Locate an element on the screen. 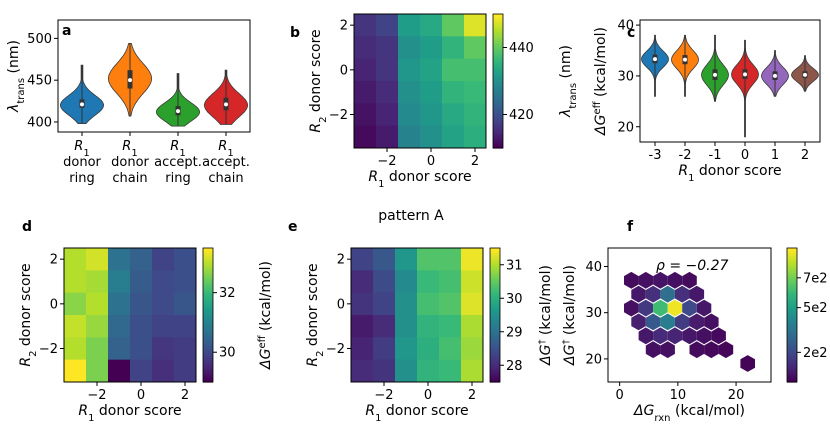 This screenshot has width=830, height=429. colorbar-label: ΔG† (kcal/mol) is located at coordinates (546, 315).